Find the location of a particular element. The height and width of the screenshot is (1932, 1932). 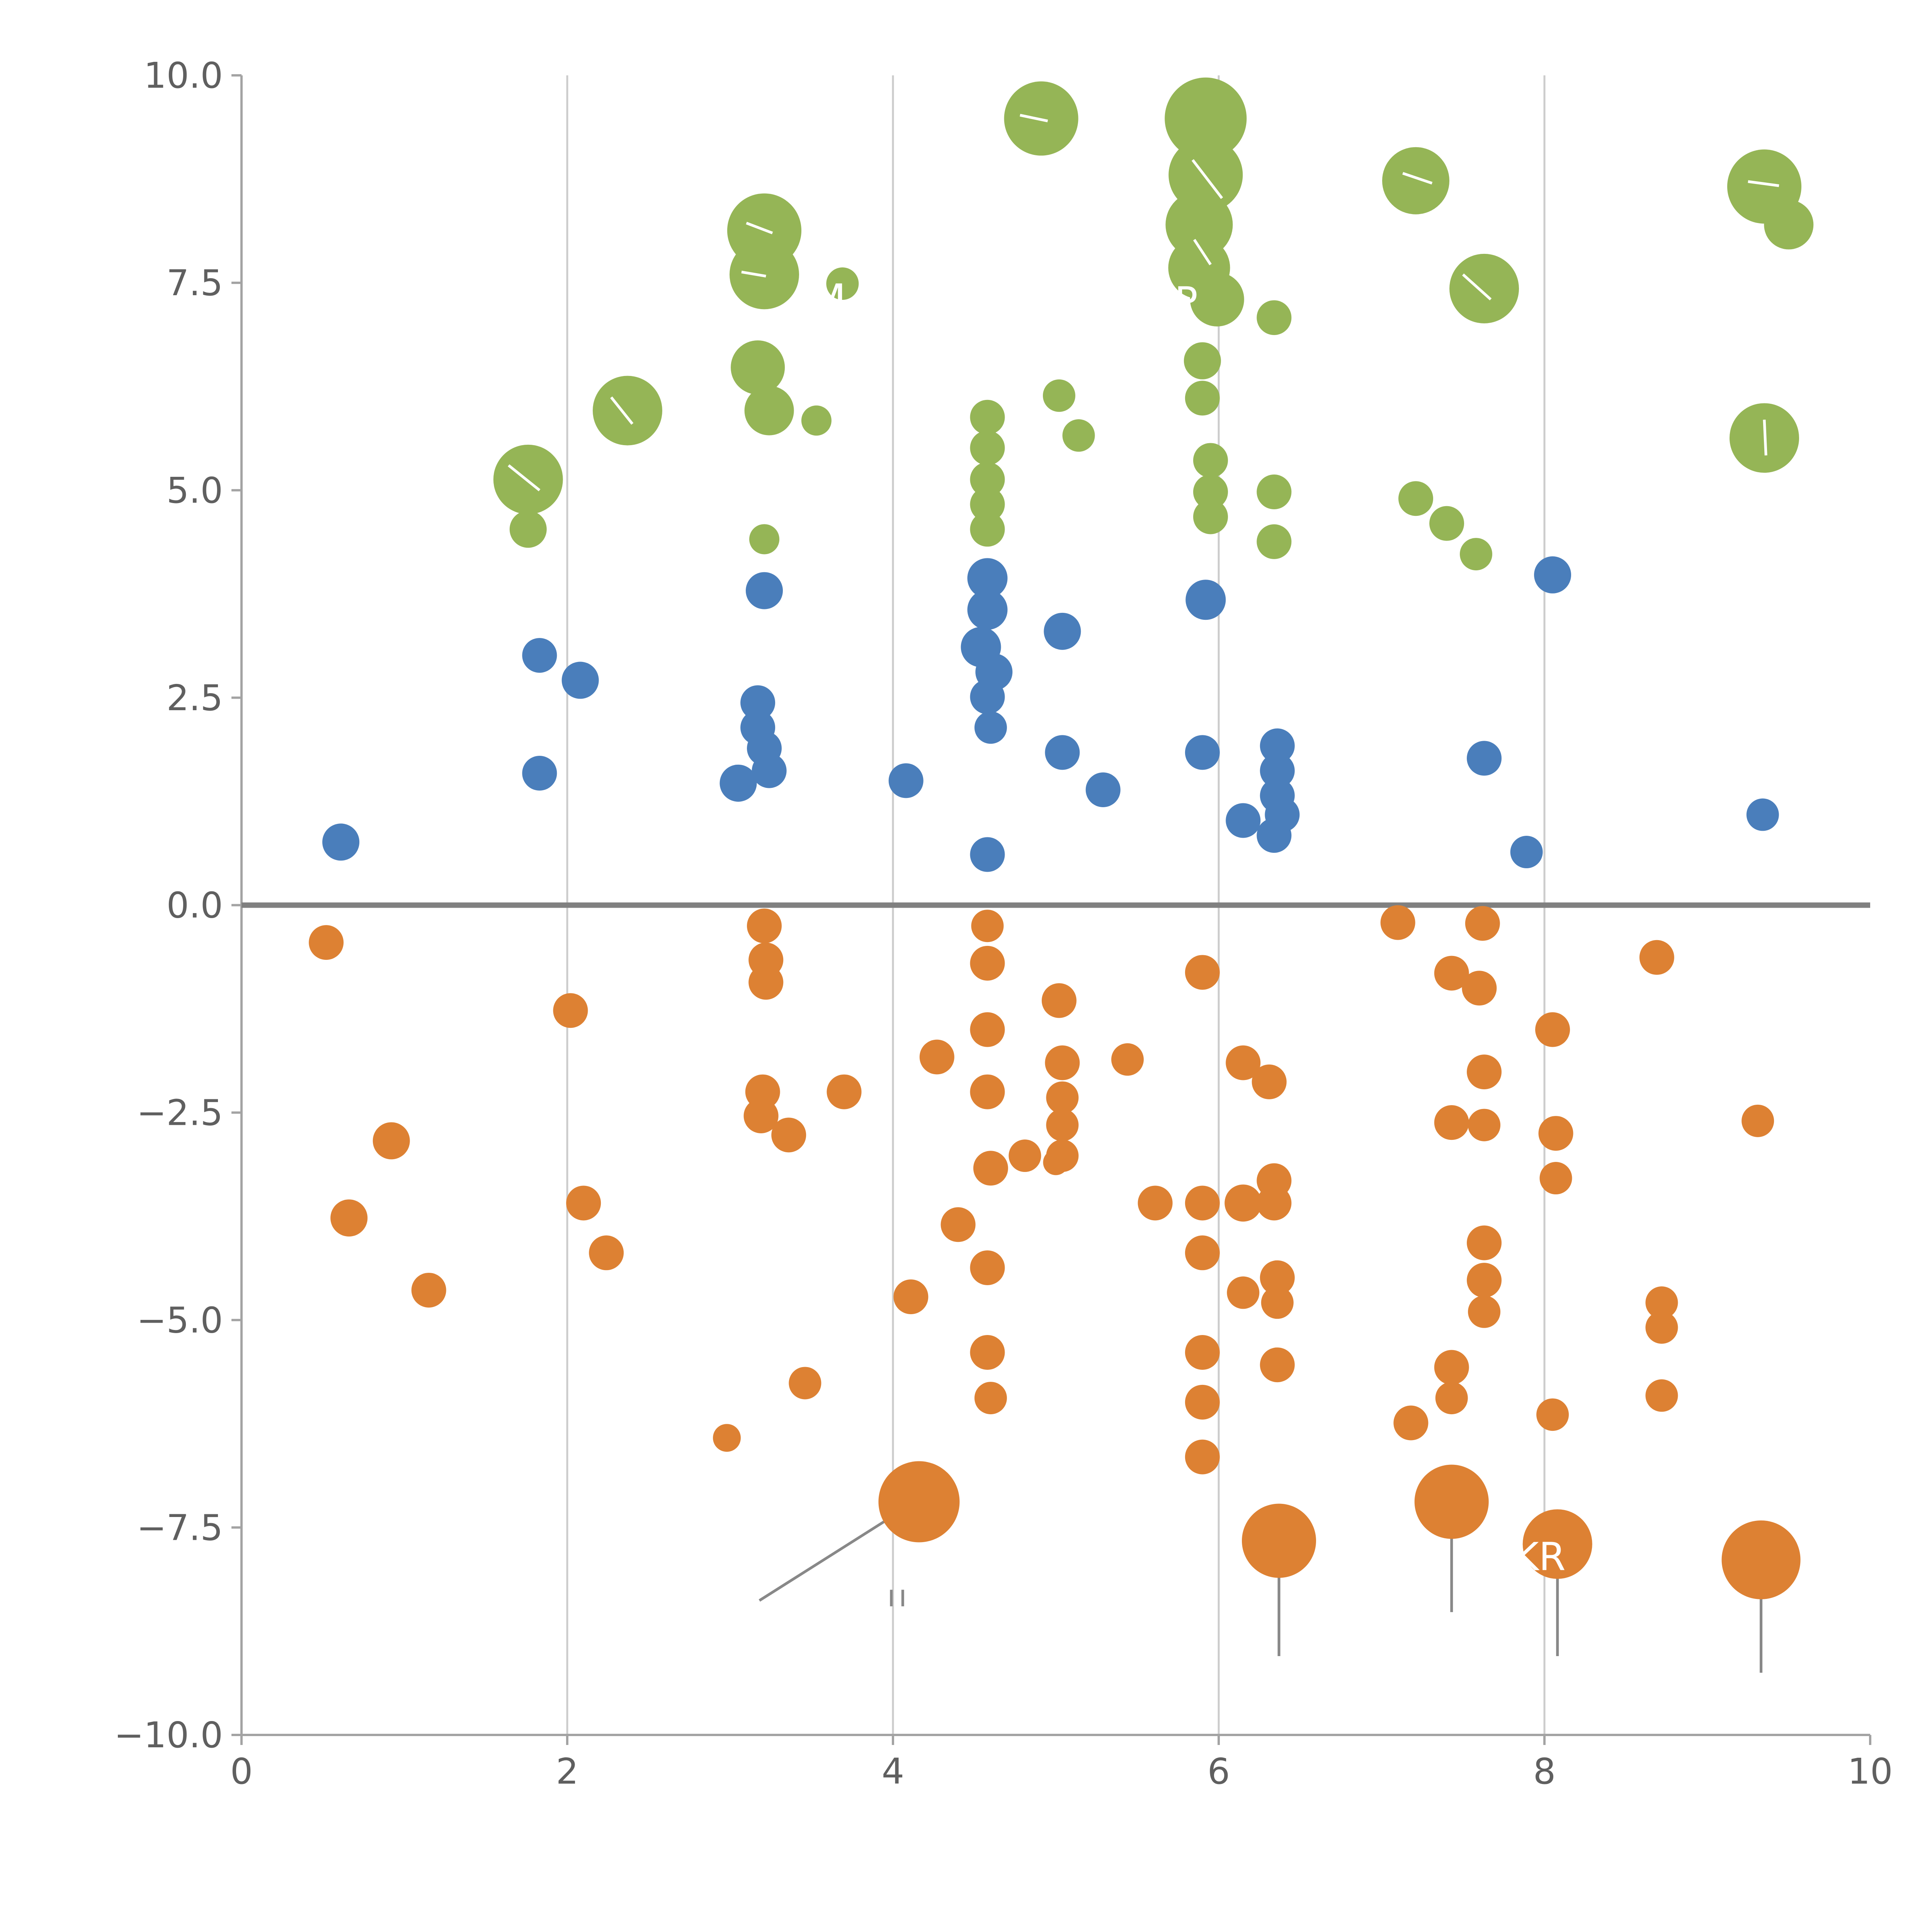

x-tick-label: 4 is located at coordinates (893, 1771).